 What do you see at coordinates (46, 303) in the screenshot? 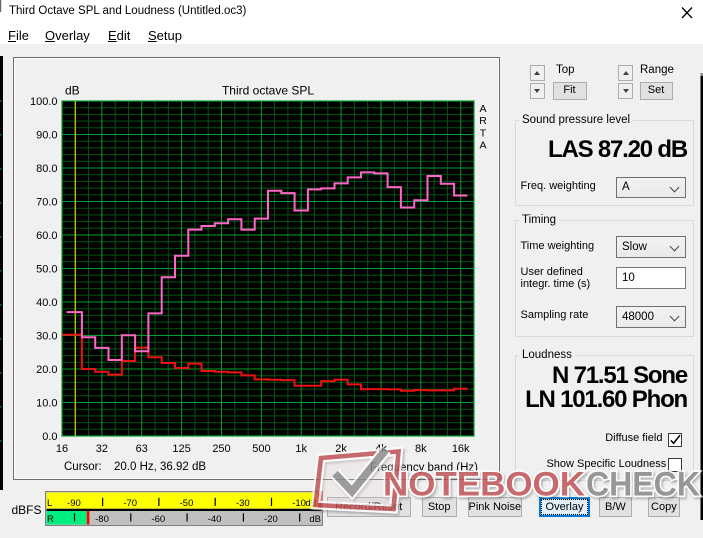
I see `svg-text: 40.0` at bounding box center [46, 303].